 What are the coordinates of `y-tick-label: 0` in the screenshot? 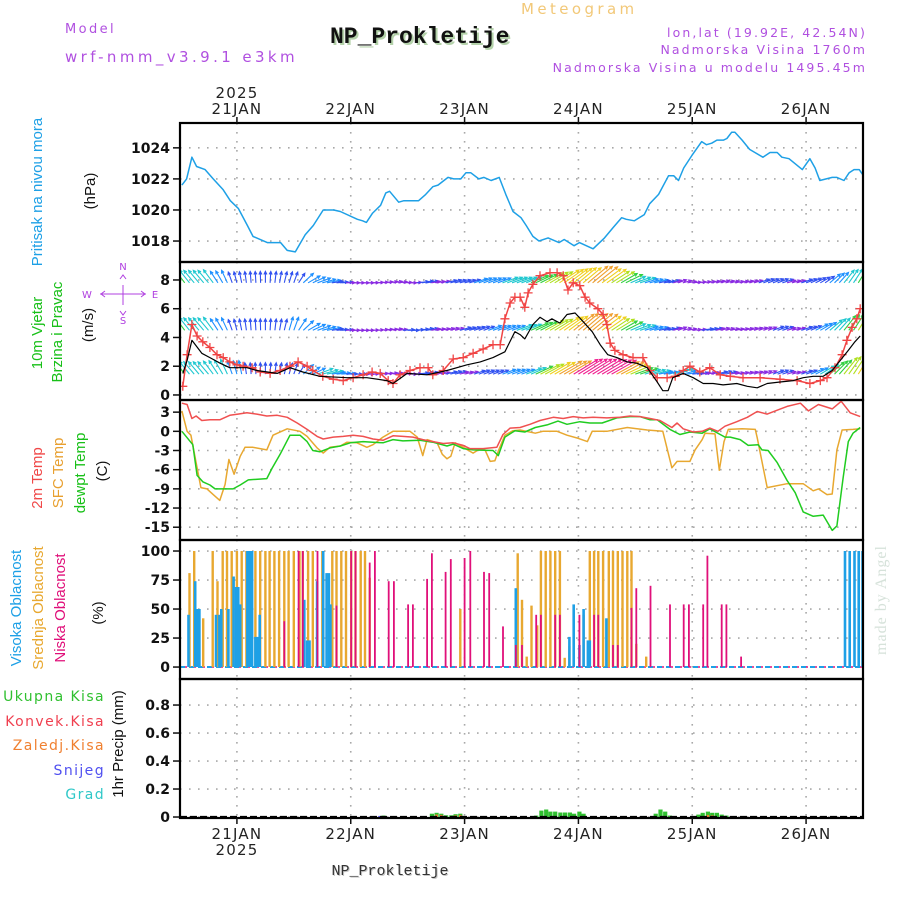 It's located at (165, 668).